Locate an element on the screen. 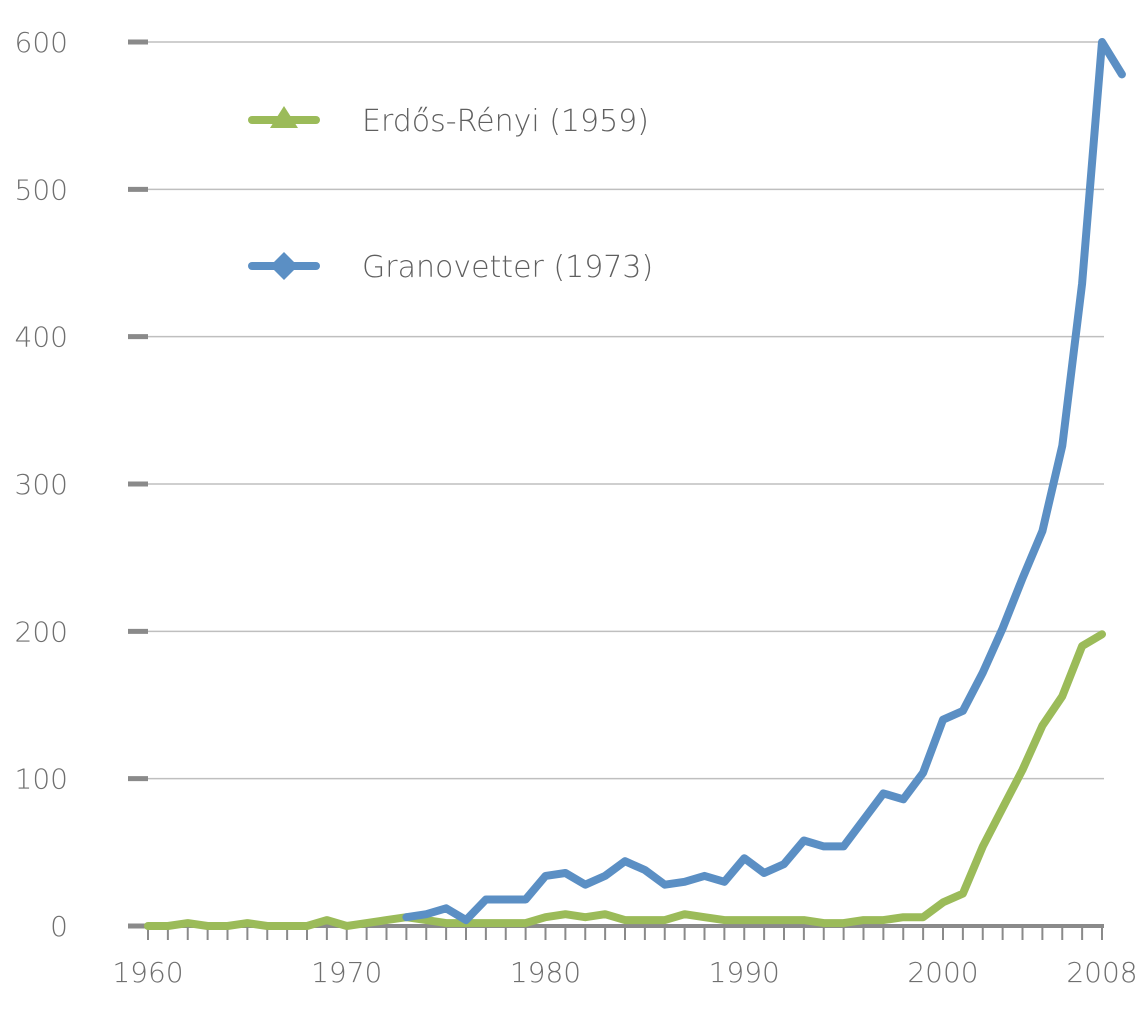  y-tick-label-100: 100 is located at coordinates (41, 779).